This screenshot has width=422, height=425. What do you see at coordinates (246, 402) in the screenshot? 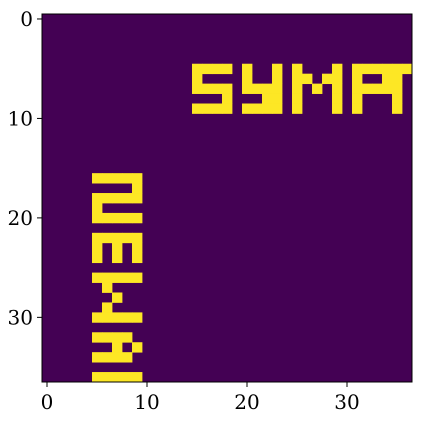
I see `x-tick-label: 20` at bounding box center [246, 402].